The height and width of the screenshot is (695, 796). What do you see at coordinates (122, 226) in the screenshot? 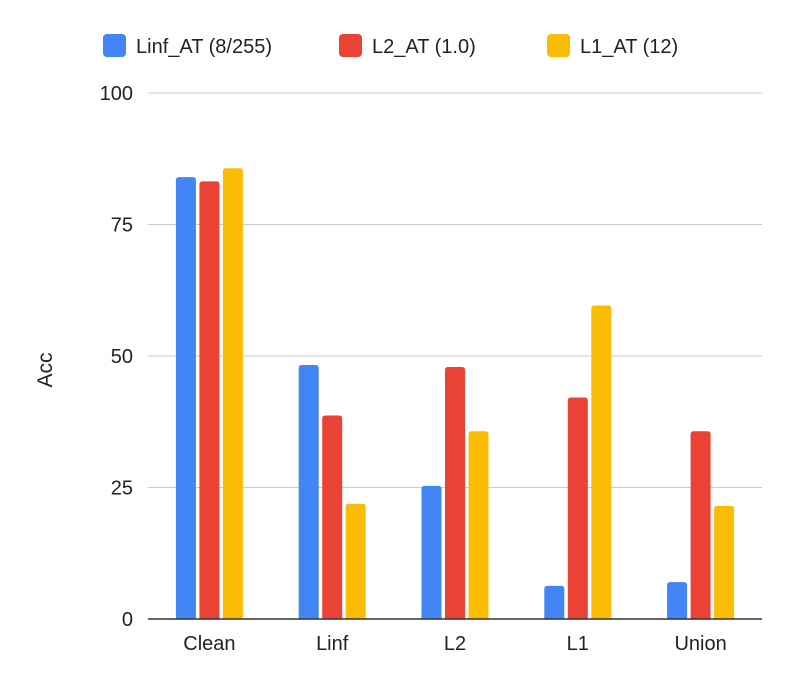
I see `y-tick-label: 75` at bounding box center [122, 226].